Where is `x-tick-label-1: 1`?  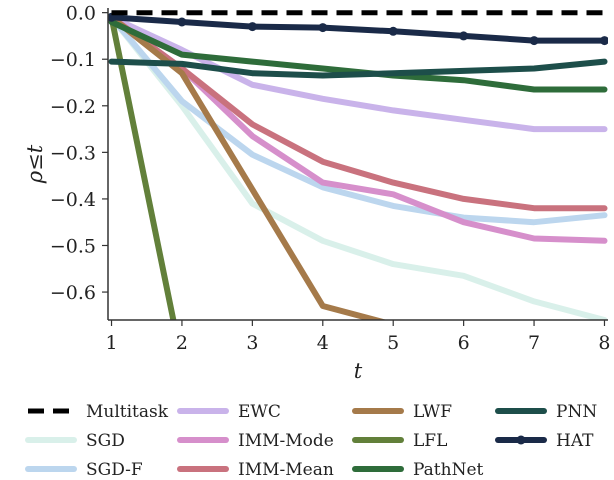
x-tick-label-1: 1 is located at coordinates (111, 343).